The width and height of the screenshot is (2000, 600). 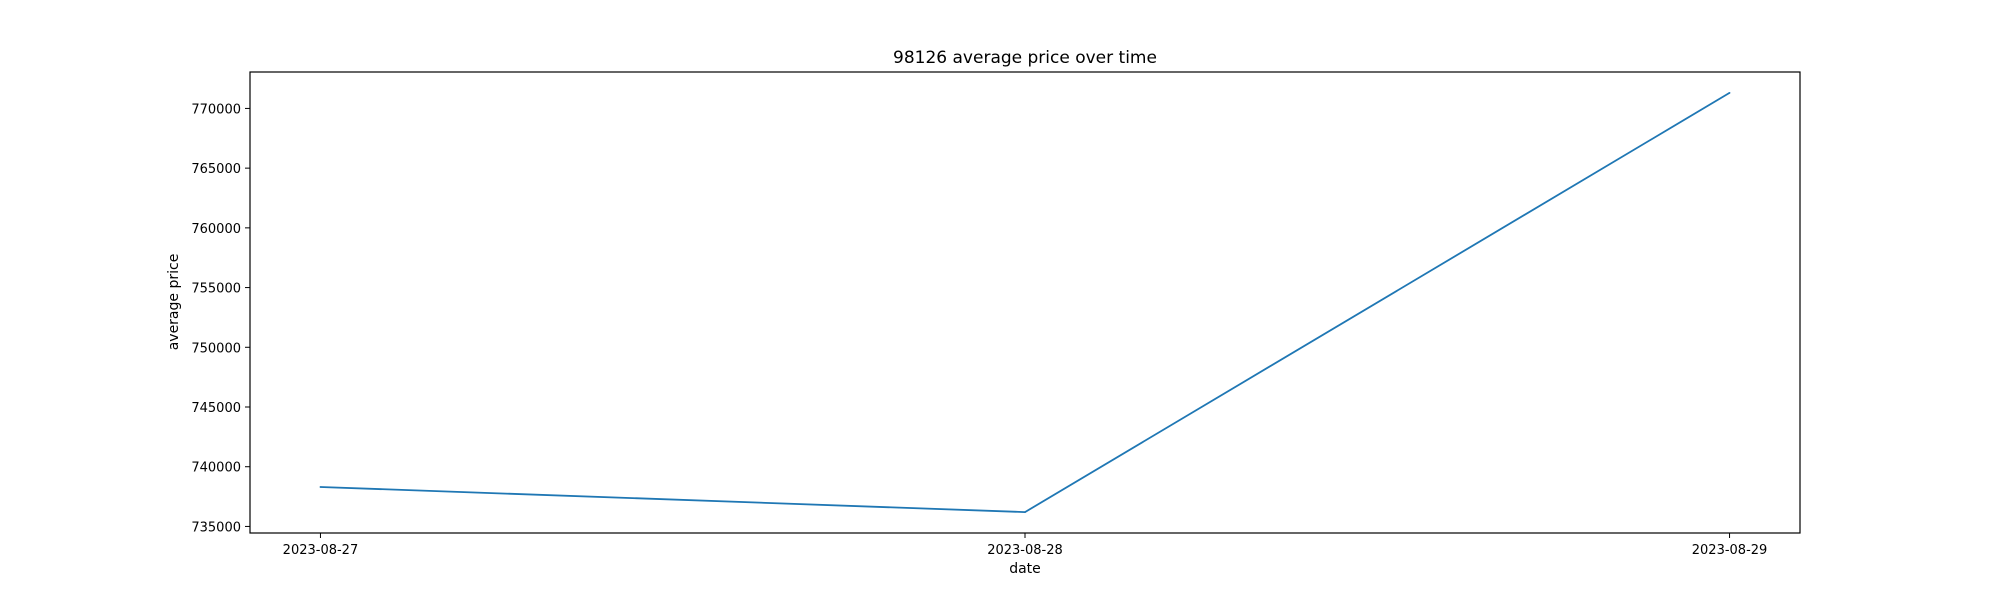 I want to click on y-tick-label: 745000, so click(x=216, y=408).